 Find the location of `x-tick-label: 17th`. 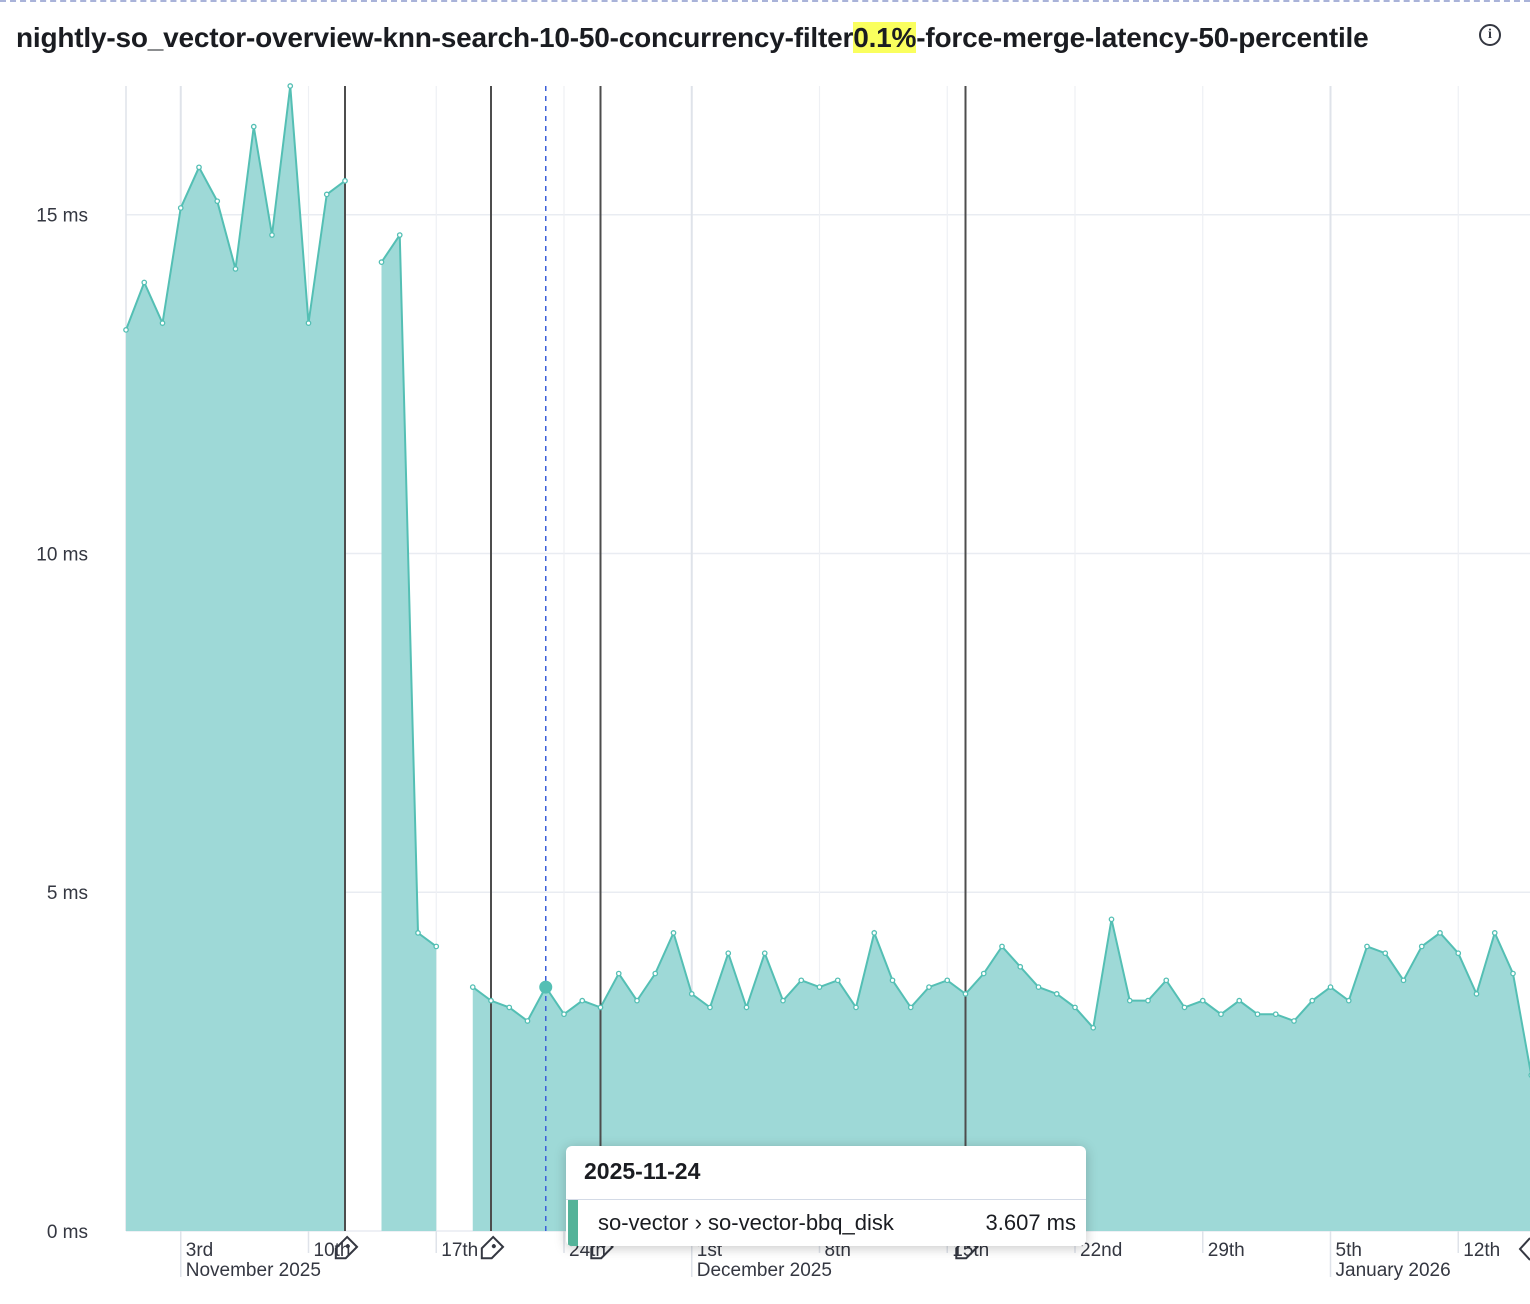

x-tick-label: 17th is located at coordinates (459, 1250).